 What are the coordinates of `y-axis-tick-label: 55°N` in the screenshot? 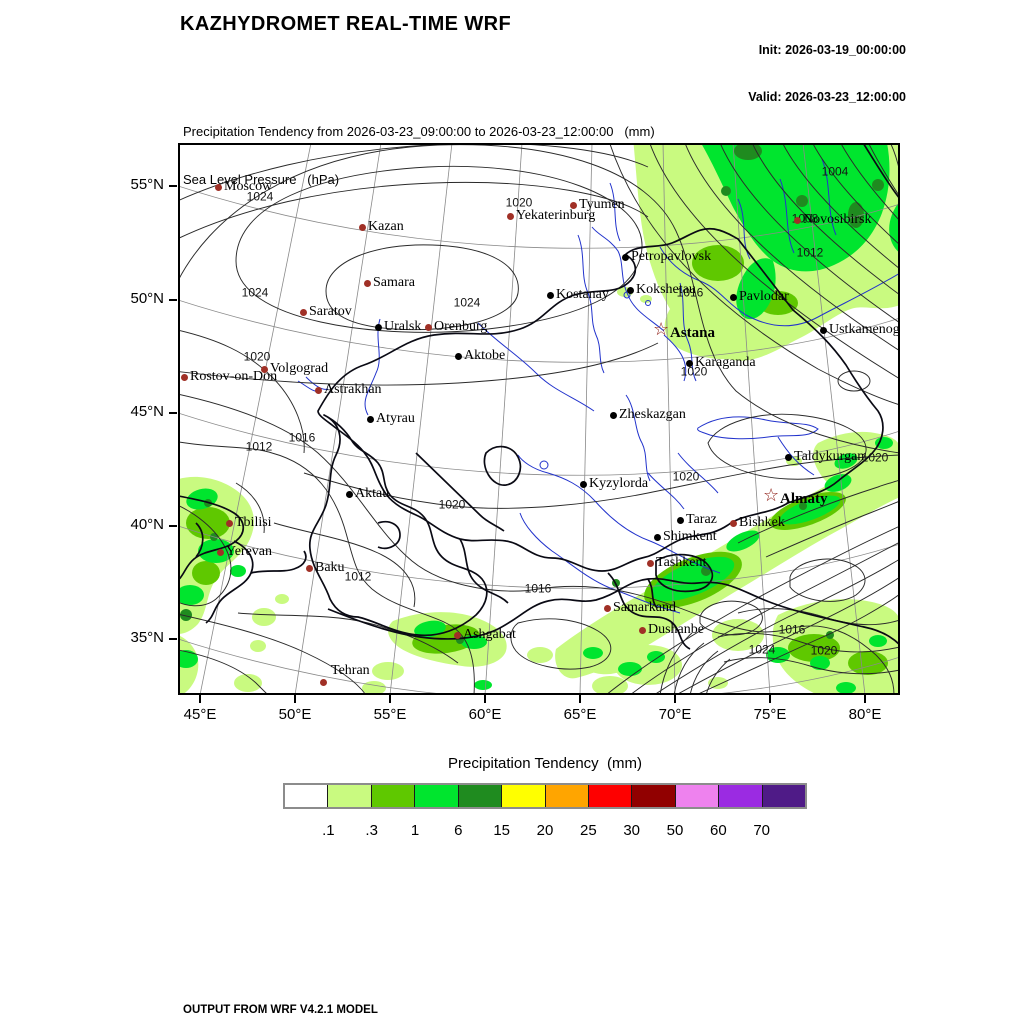 It's located at (147, 184).